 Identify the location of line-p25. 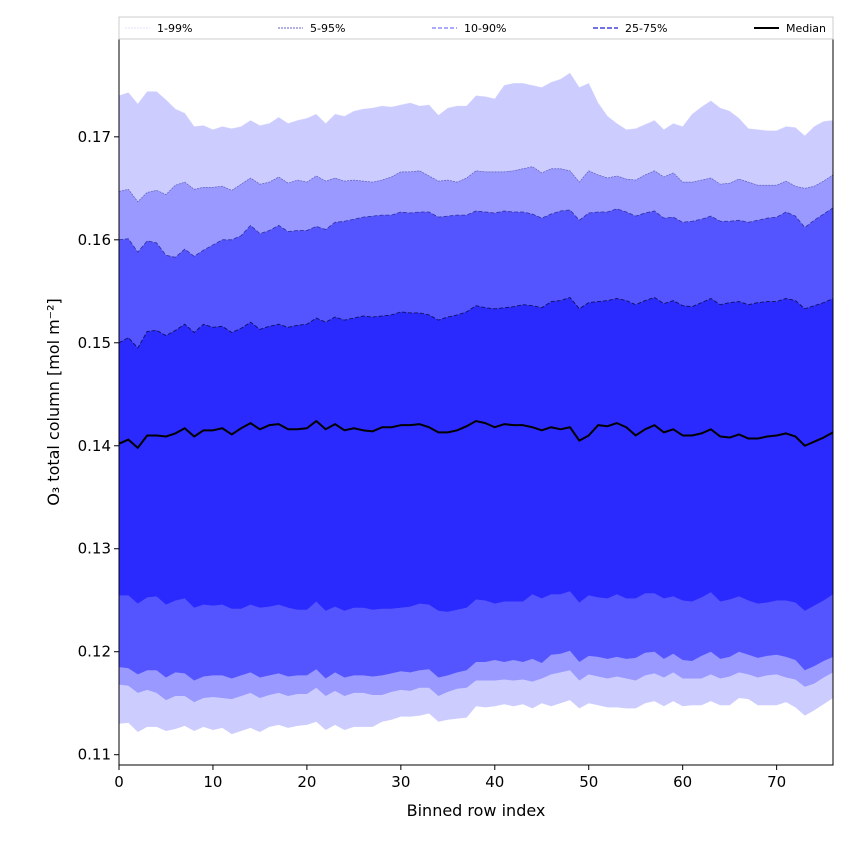
(476, 601).